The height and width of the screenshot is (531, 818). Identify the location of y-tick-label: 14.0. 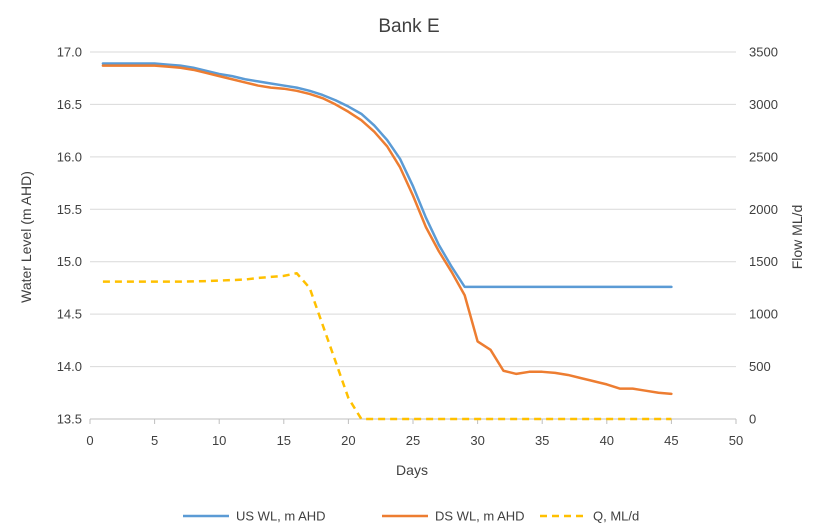
(69, 366).